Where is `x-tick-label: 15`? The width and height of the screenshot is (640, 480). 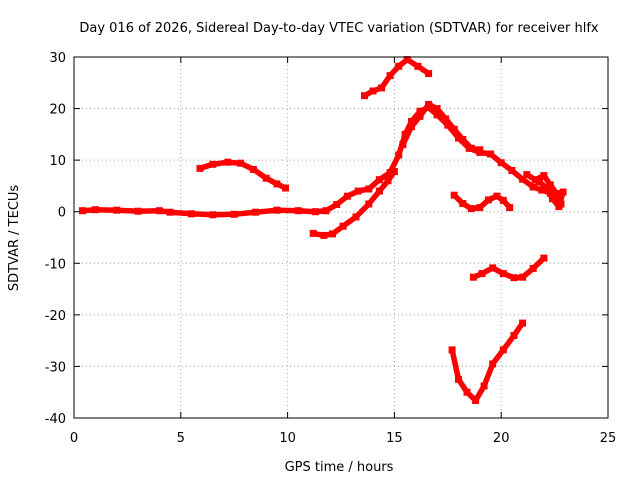
x-tick-label: 15 is located at coordinates (394, 438).